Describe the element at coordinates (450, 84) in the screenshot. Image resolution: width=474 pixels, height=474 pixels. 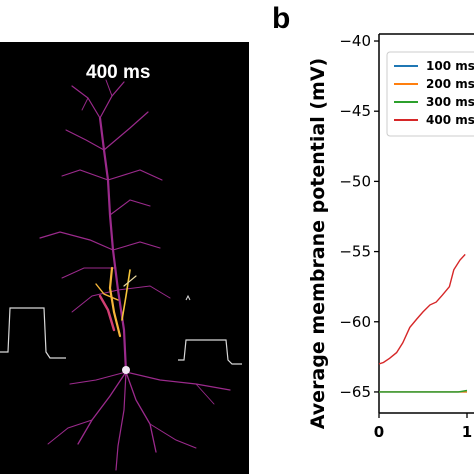
I see `legend-label: 200 ms` at that location.